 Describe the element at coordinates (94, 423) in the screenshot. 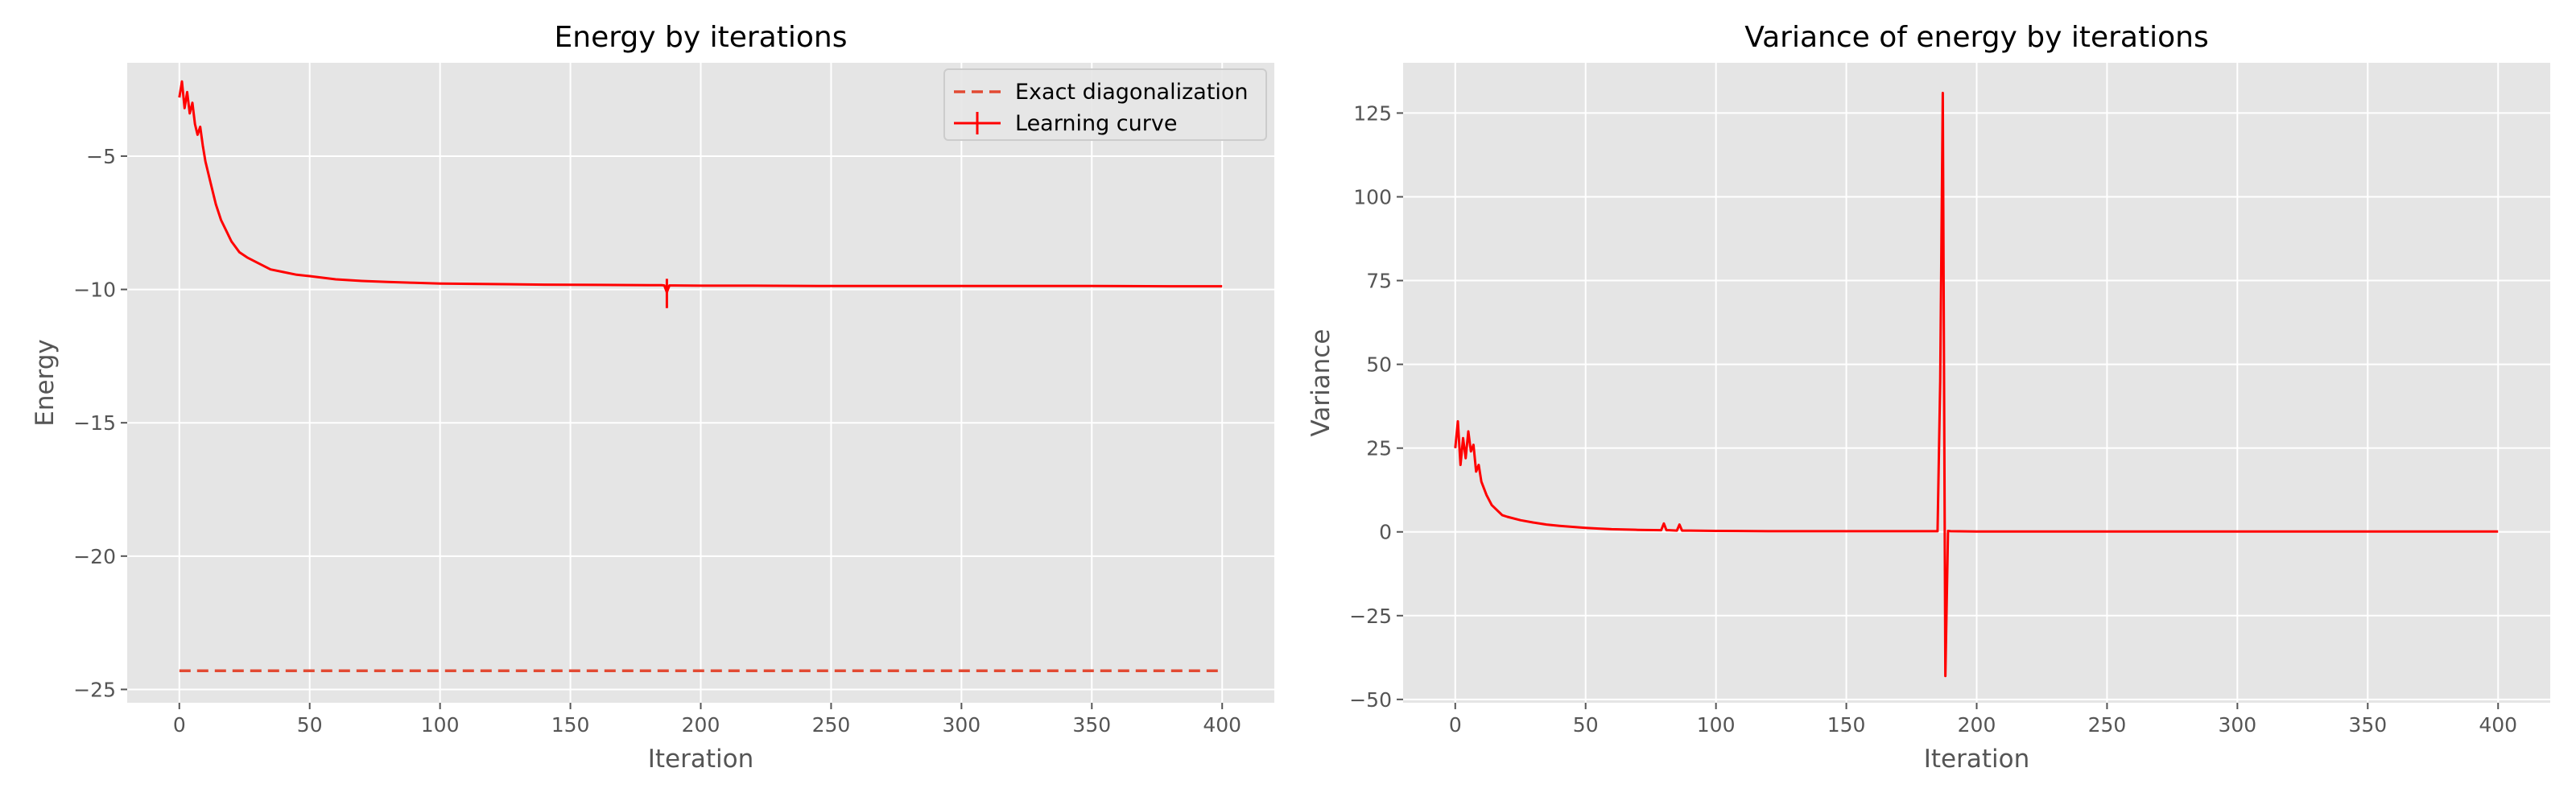

I see `y-tick-label: −15` at that location.